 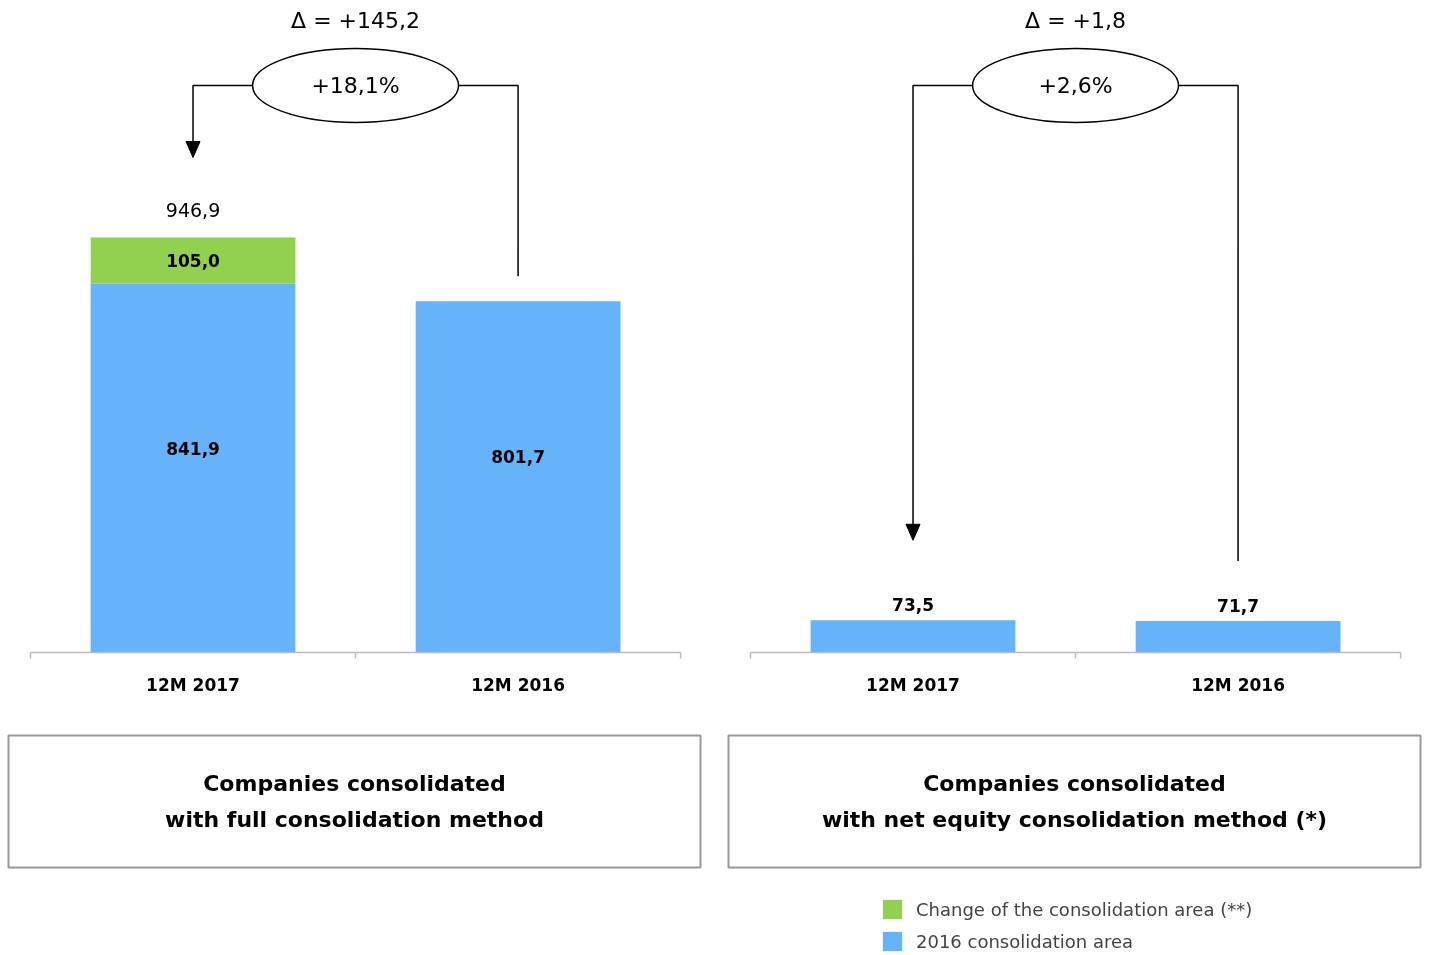 I want to click on text: Companies consolidated with net equity consolidation method (*), so click(x=1074, y=801).